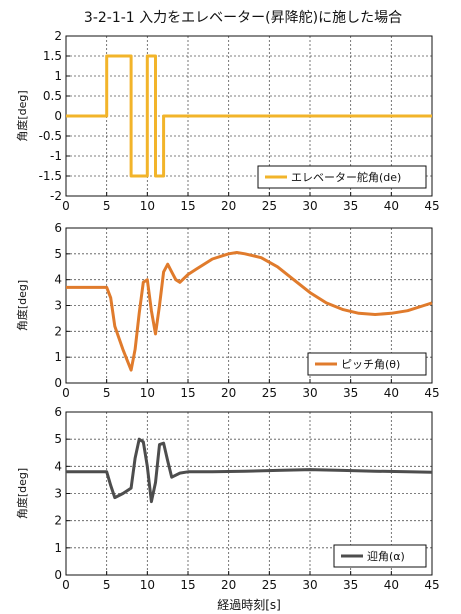 This screenshot has width=461, height=614. Describe the element at coordinates (56, 156) in the screenshot. I see `y-tick-label: -1` at that location.